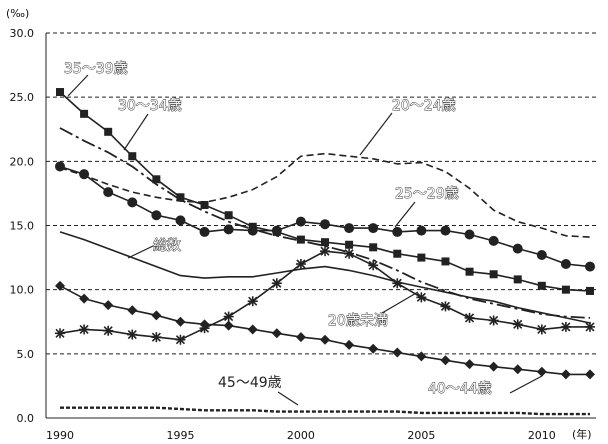 The image size is (608, 444). I want to click on y-tick-label: 20.0, so click(22, 161).